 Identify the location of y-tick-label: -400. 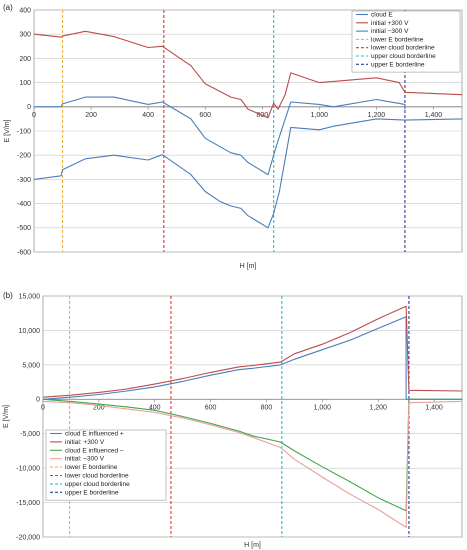
(24, 204).